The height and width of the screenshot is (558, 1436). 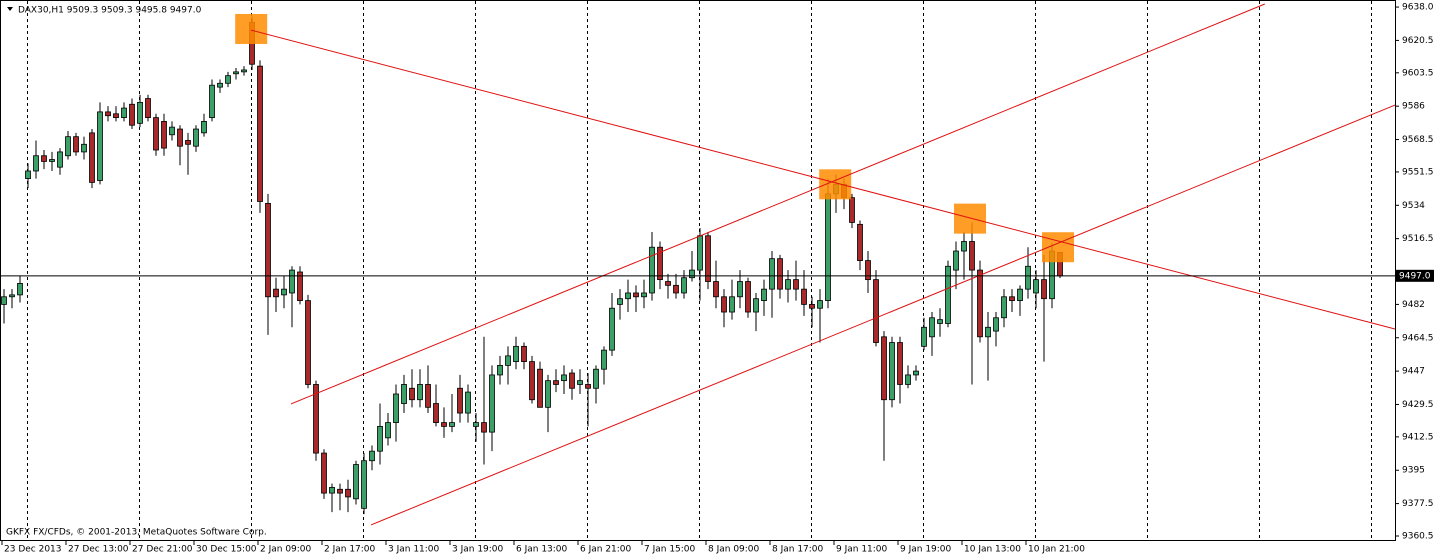 What do you see at coordinates (1413, 305) in the screenshot?
I see `y-tick-label: 9482` at bounding box center [1413, 305].